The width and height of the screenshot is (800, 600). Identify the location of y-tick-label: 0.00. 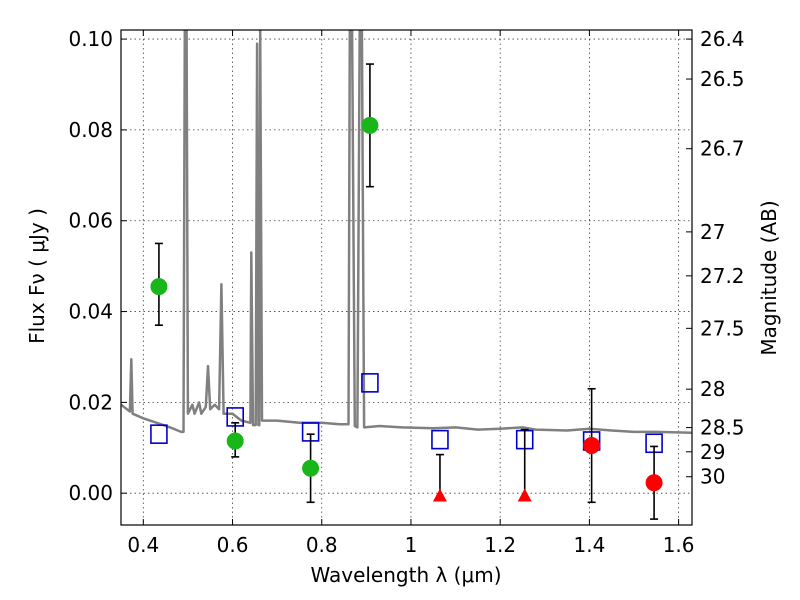
(90, 493).